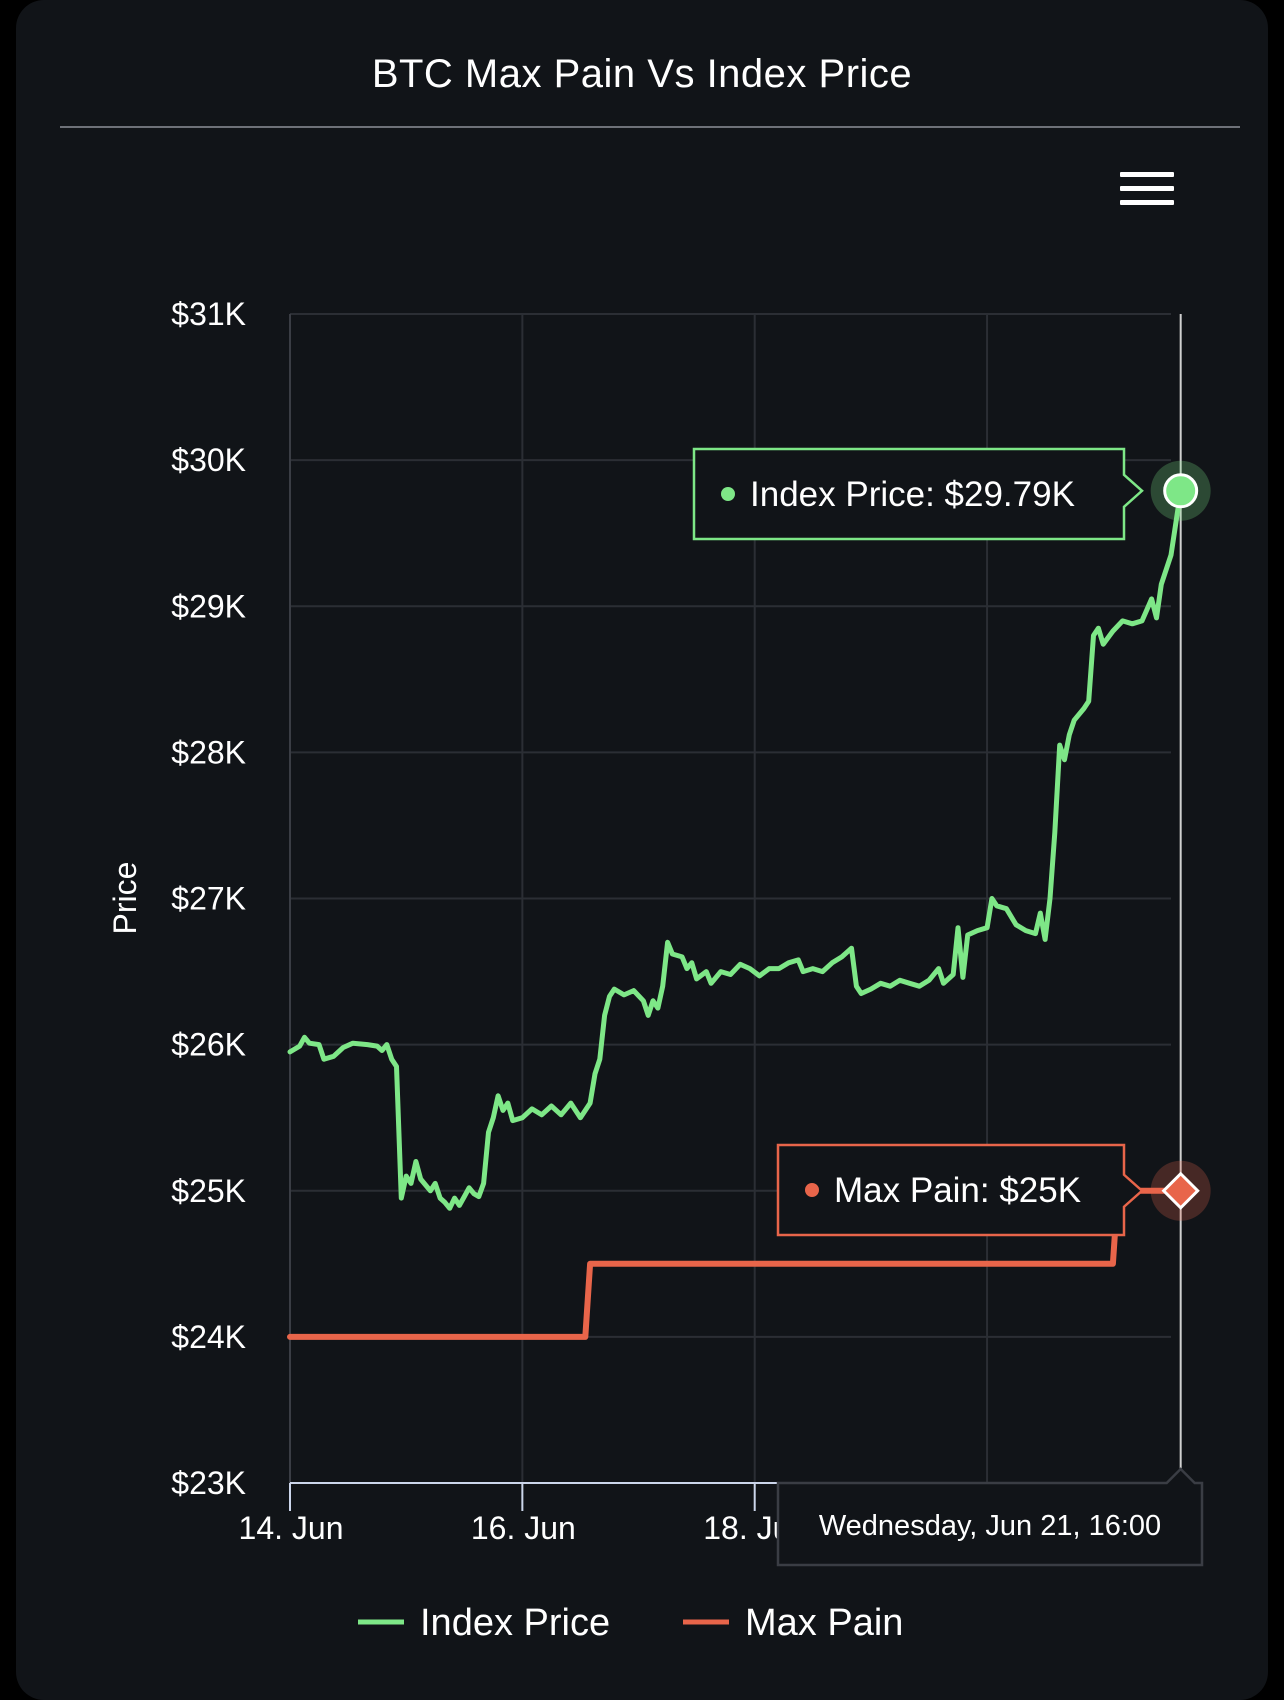 This screenshot has width=1284, height=1700. What do you see at coordinates (125, 898) in the screenshot?
I see `y-axis-title: Price` at bounding box center [125, 898].